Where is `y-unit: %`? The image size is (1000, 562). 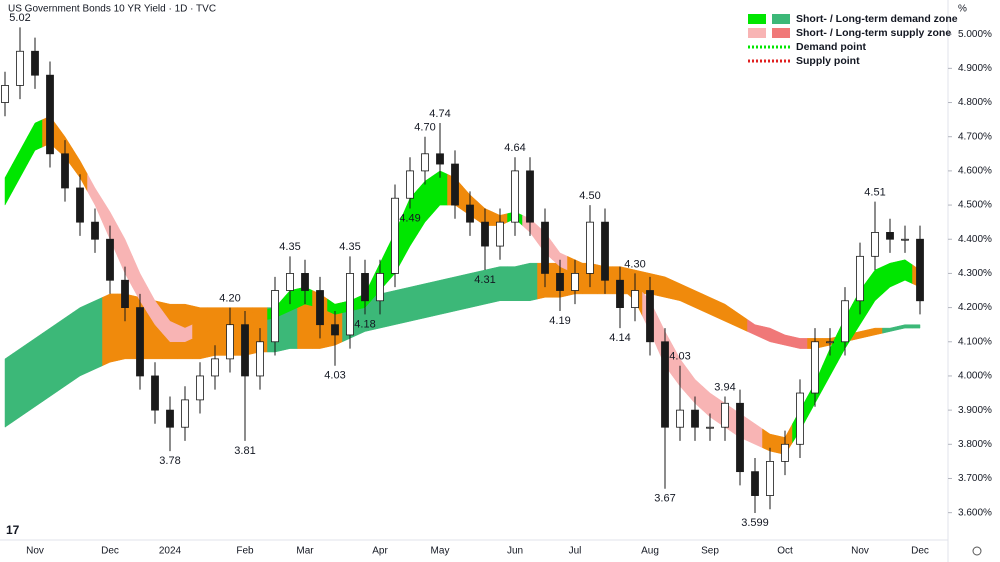
y-unit: % is located at coordinates (962, 9).